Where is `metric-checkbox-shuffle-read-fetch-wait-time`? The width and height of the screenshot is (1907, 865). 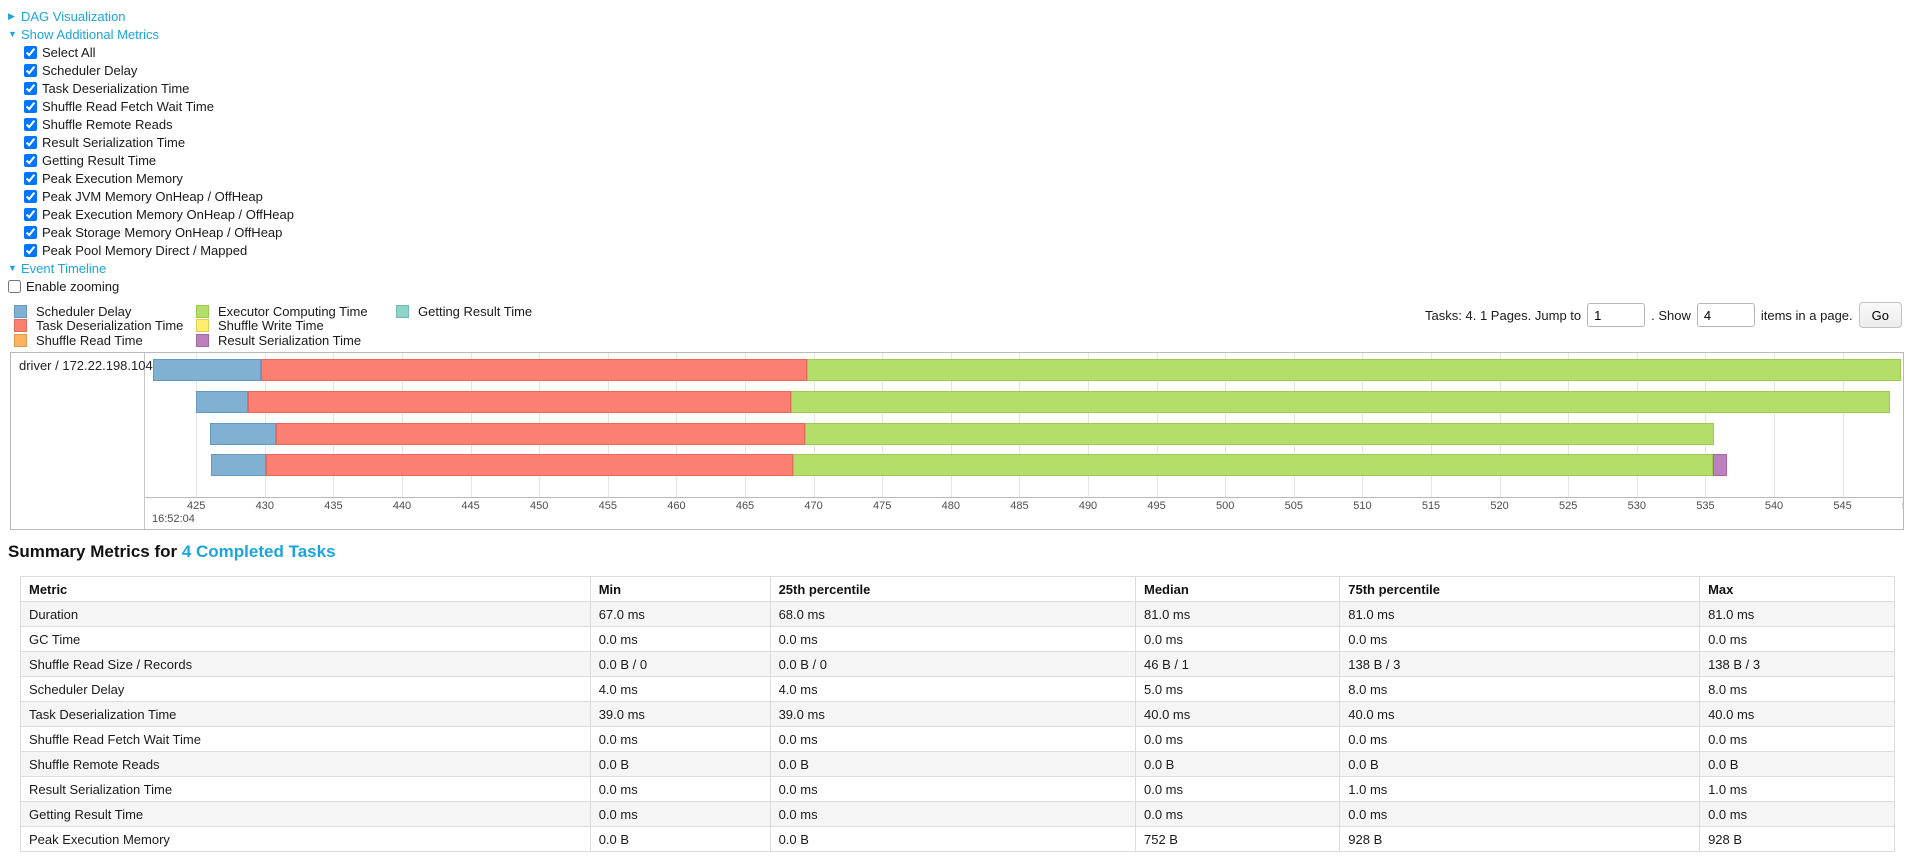 metric-checkbox-shuffle-read-fetch-wait-time is located at coordinates (30, 106).